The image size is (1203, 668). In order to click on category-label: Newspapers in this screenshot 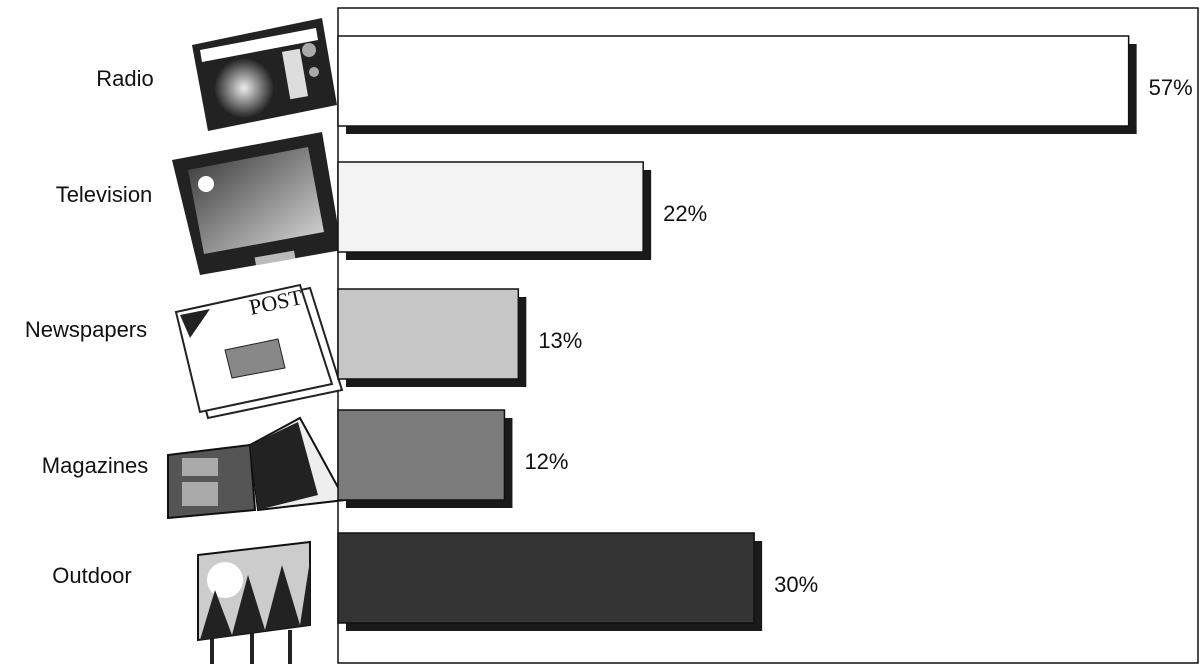, I will do `click(86, 329)`.